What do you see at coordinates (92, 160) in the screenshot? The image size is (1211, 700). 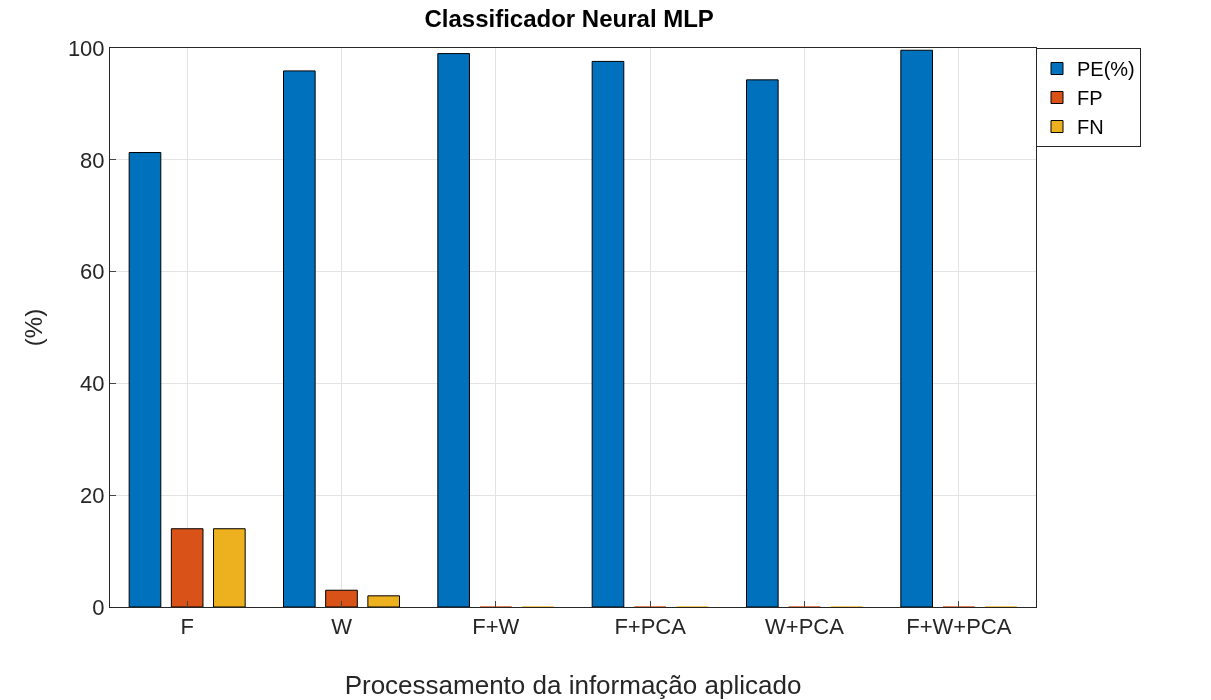 I see `y-tick-label: 80` at bounding box center [92, 160].